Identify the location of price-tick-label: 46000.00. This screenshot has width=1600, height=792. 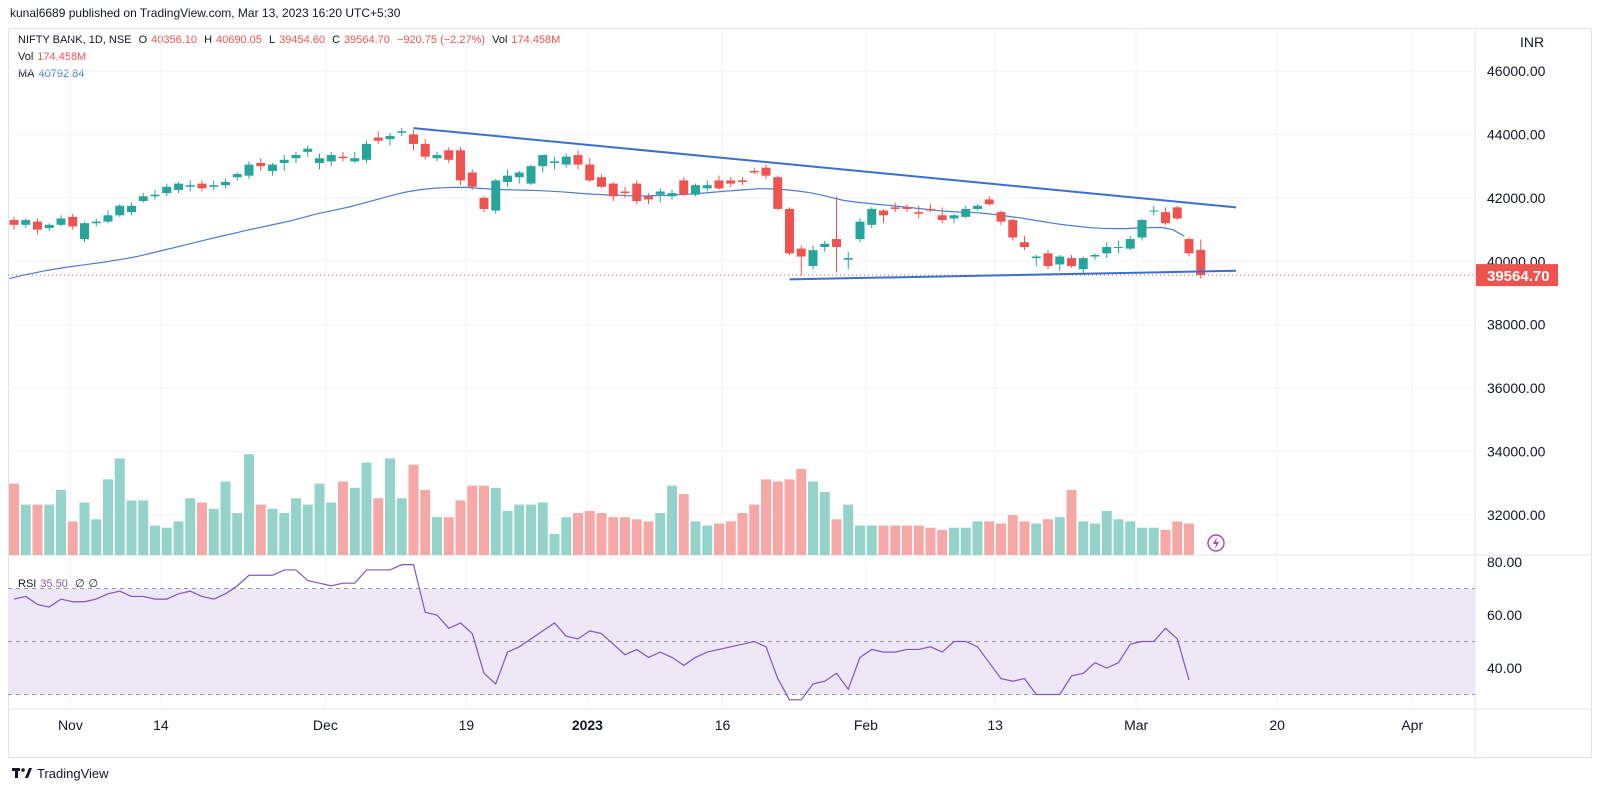
(1516, 71).